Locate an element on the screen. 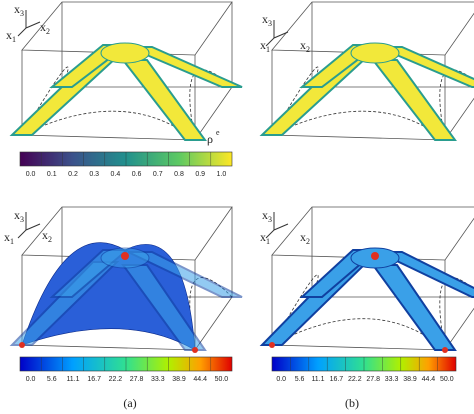 The image size is (474, 414). caption: (a) is located at coordinates (129, 403).